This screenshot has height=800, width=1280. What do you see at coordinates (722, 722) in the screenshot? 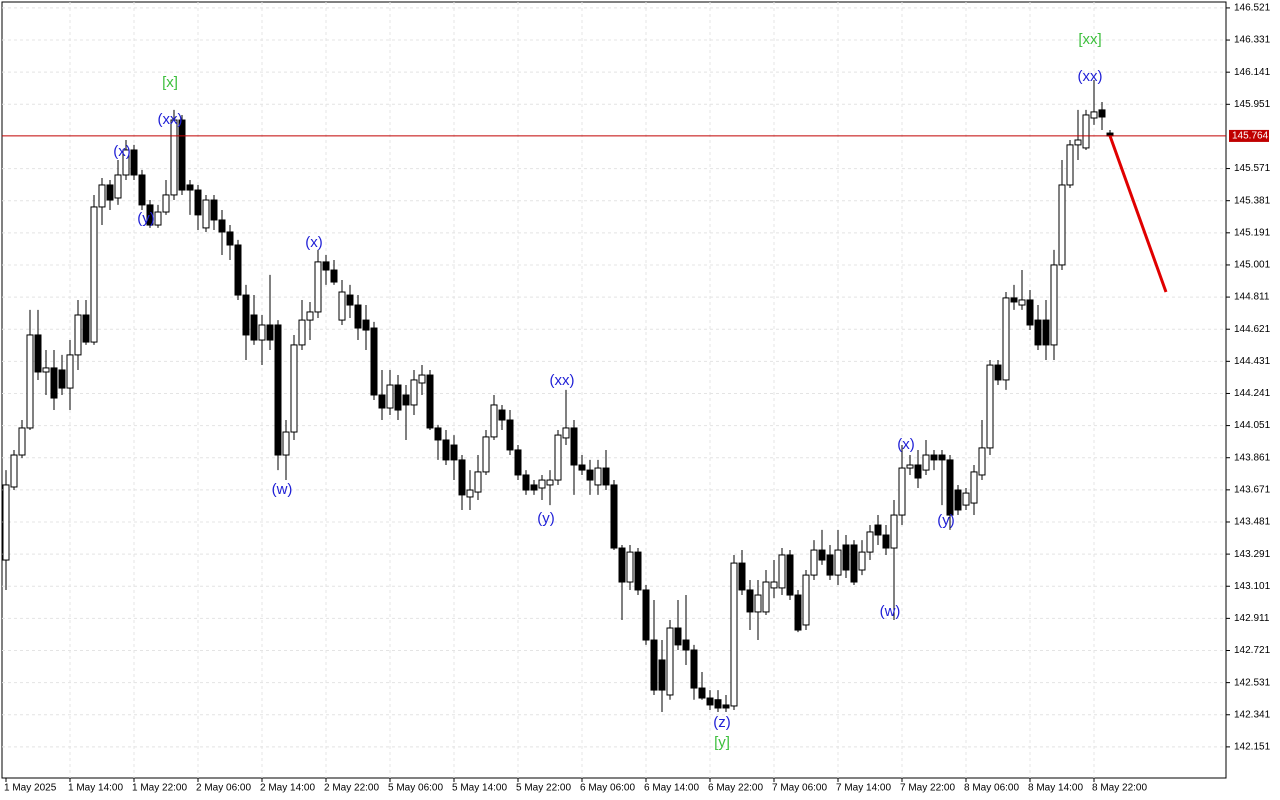
I see `wave-label: (z)` at bounding box center [722, 722].